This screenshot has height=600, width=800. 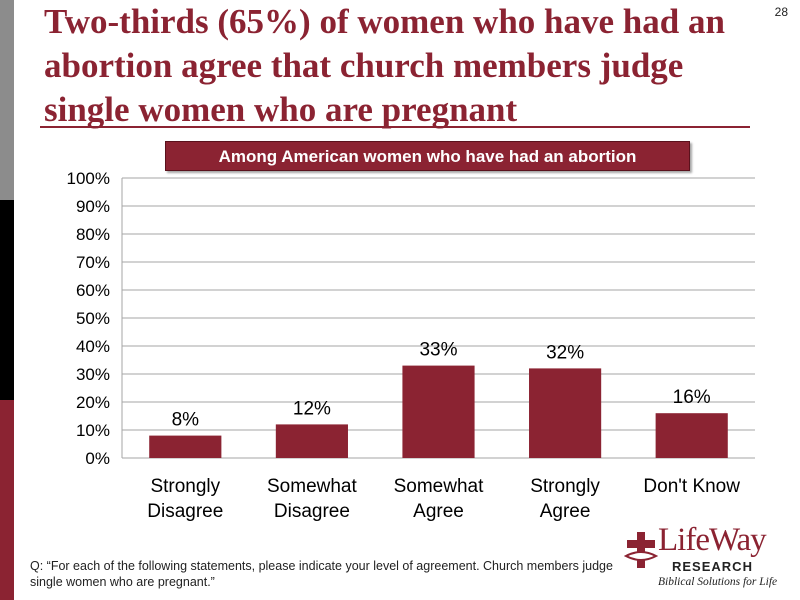 I want to click on y-tick-label: 0%, so click(x=97, y=458).